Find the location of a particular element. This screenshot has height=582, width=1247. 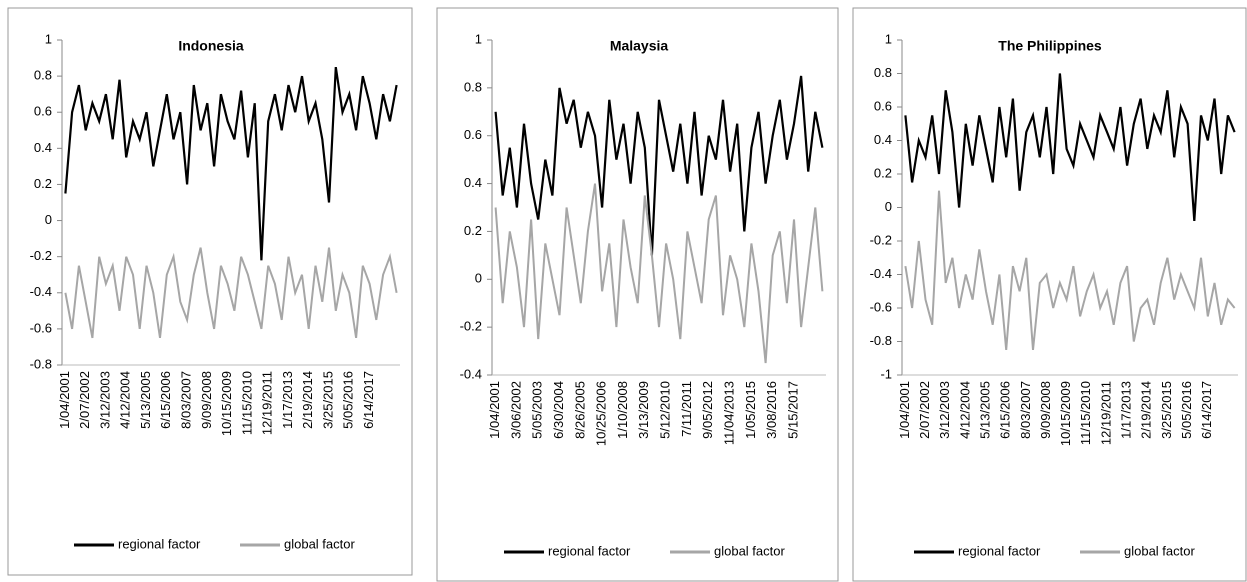

chart-title: Indonesia is located at coordinates (211, 46).